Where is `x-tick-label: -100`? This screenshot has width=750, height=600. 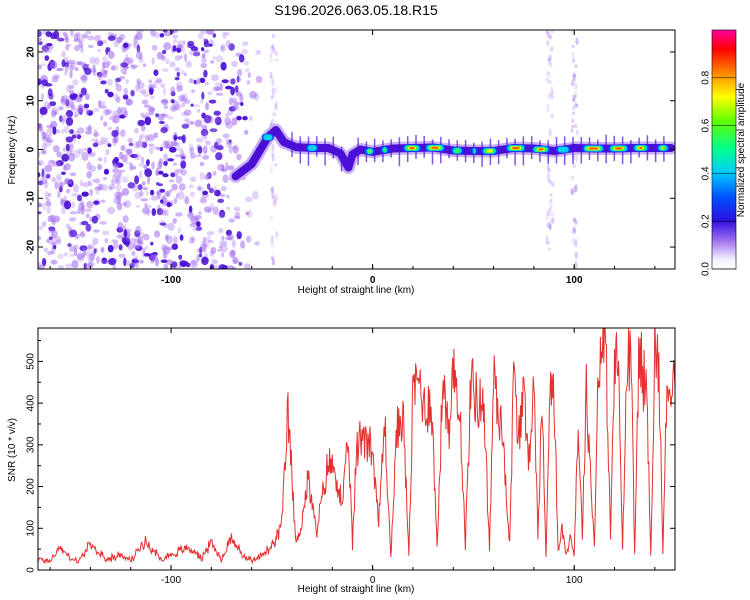 x-tick-label: -100 is located at coordinates (171, 280).